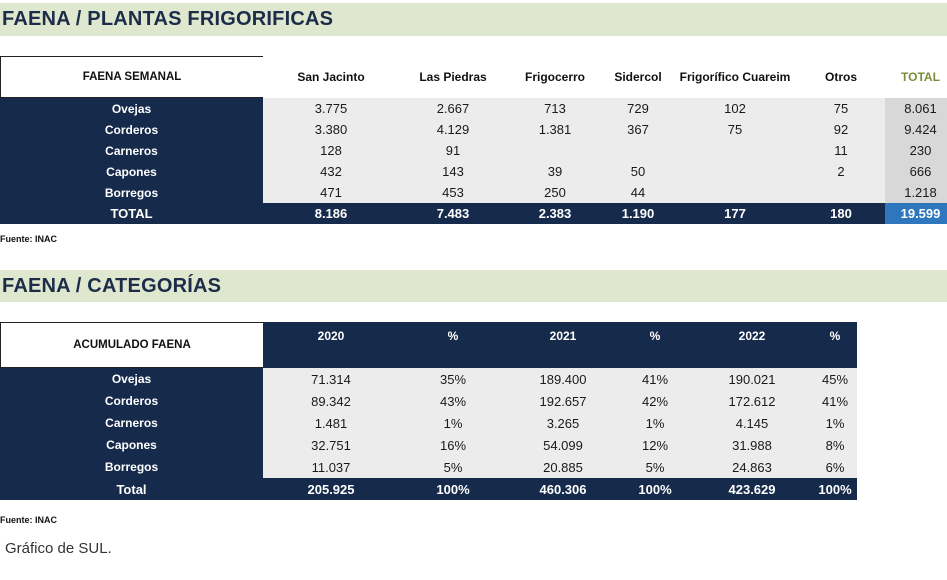  What do you see at coordinates (473, 286) in the screenshot?
I see `section-header-categorias: FAENA / CATEGORÍAS` at bounding box center [473, 286].